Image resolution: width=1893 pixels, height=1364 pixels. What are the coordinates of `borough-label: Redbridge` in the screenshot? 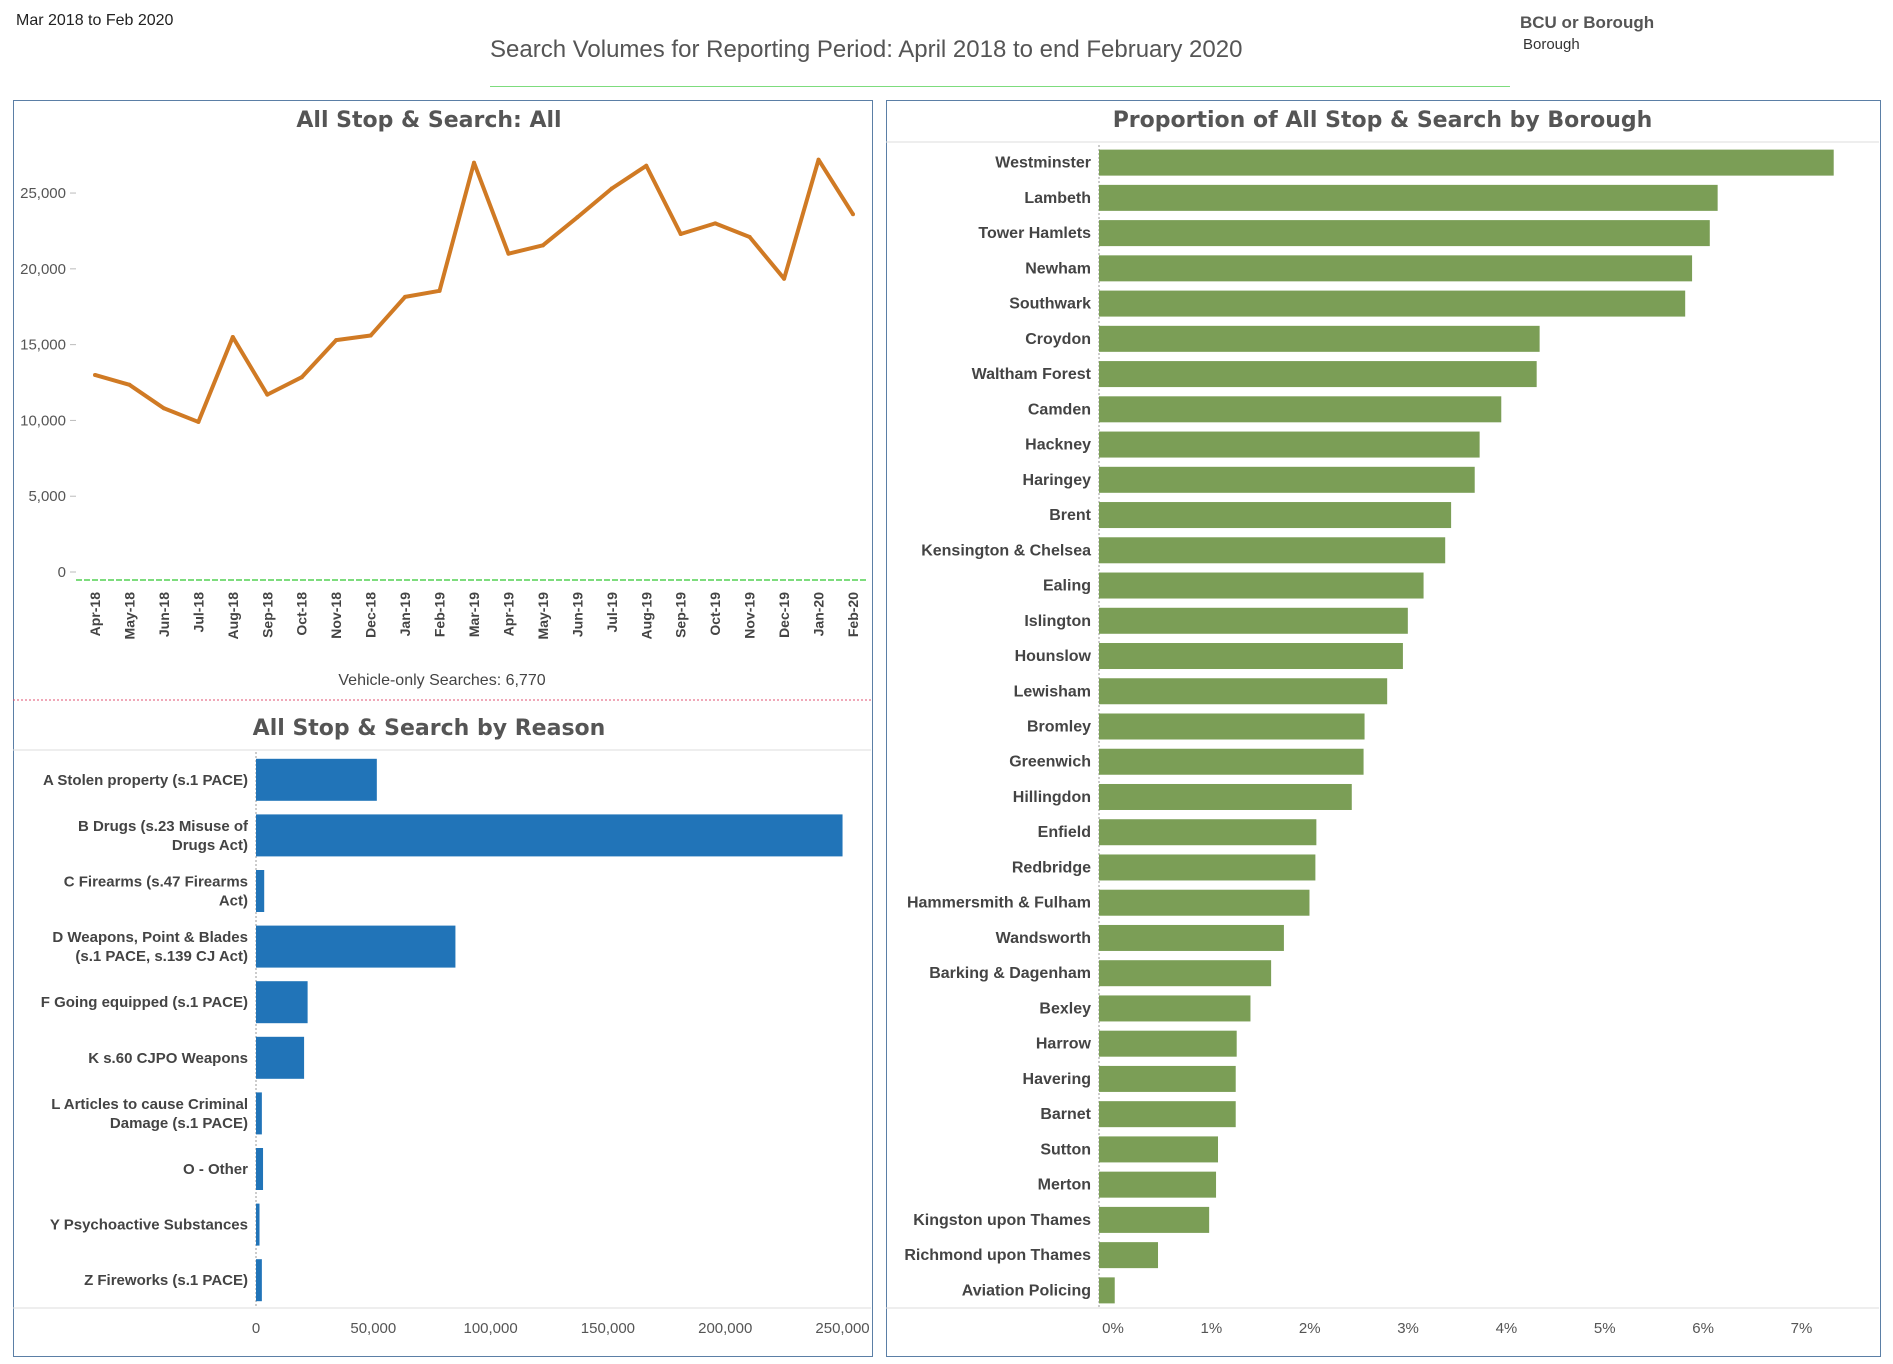 It's located at (1051, 867).